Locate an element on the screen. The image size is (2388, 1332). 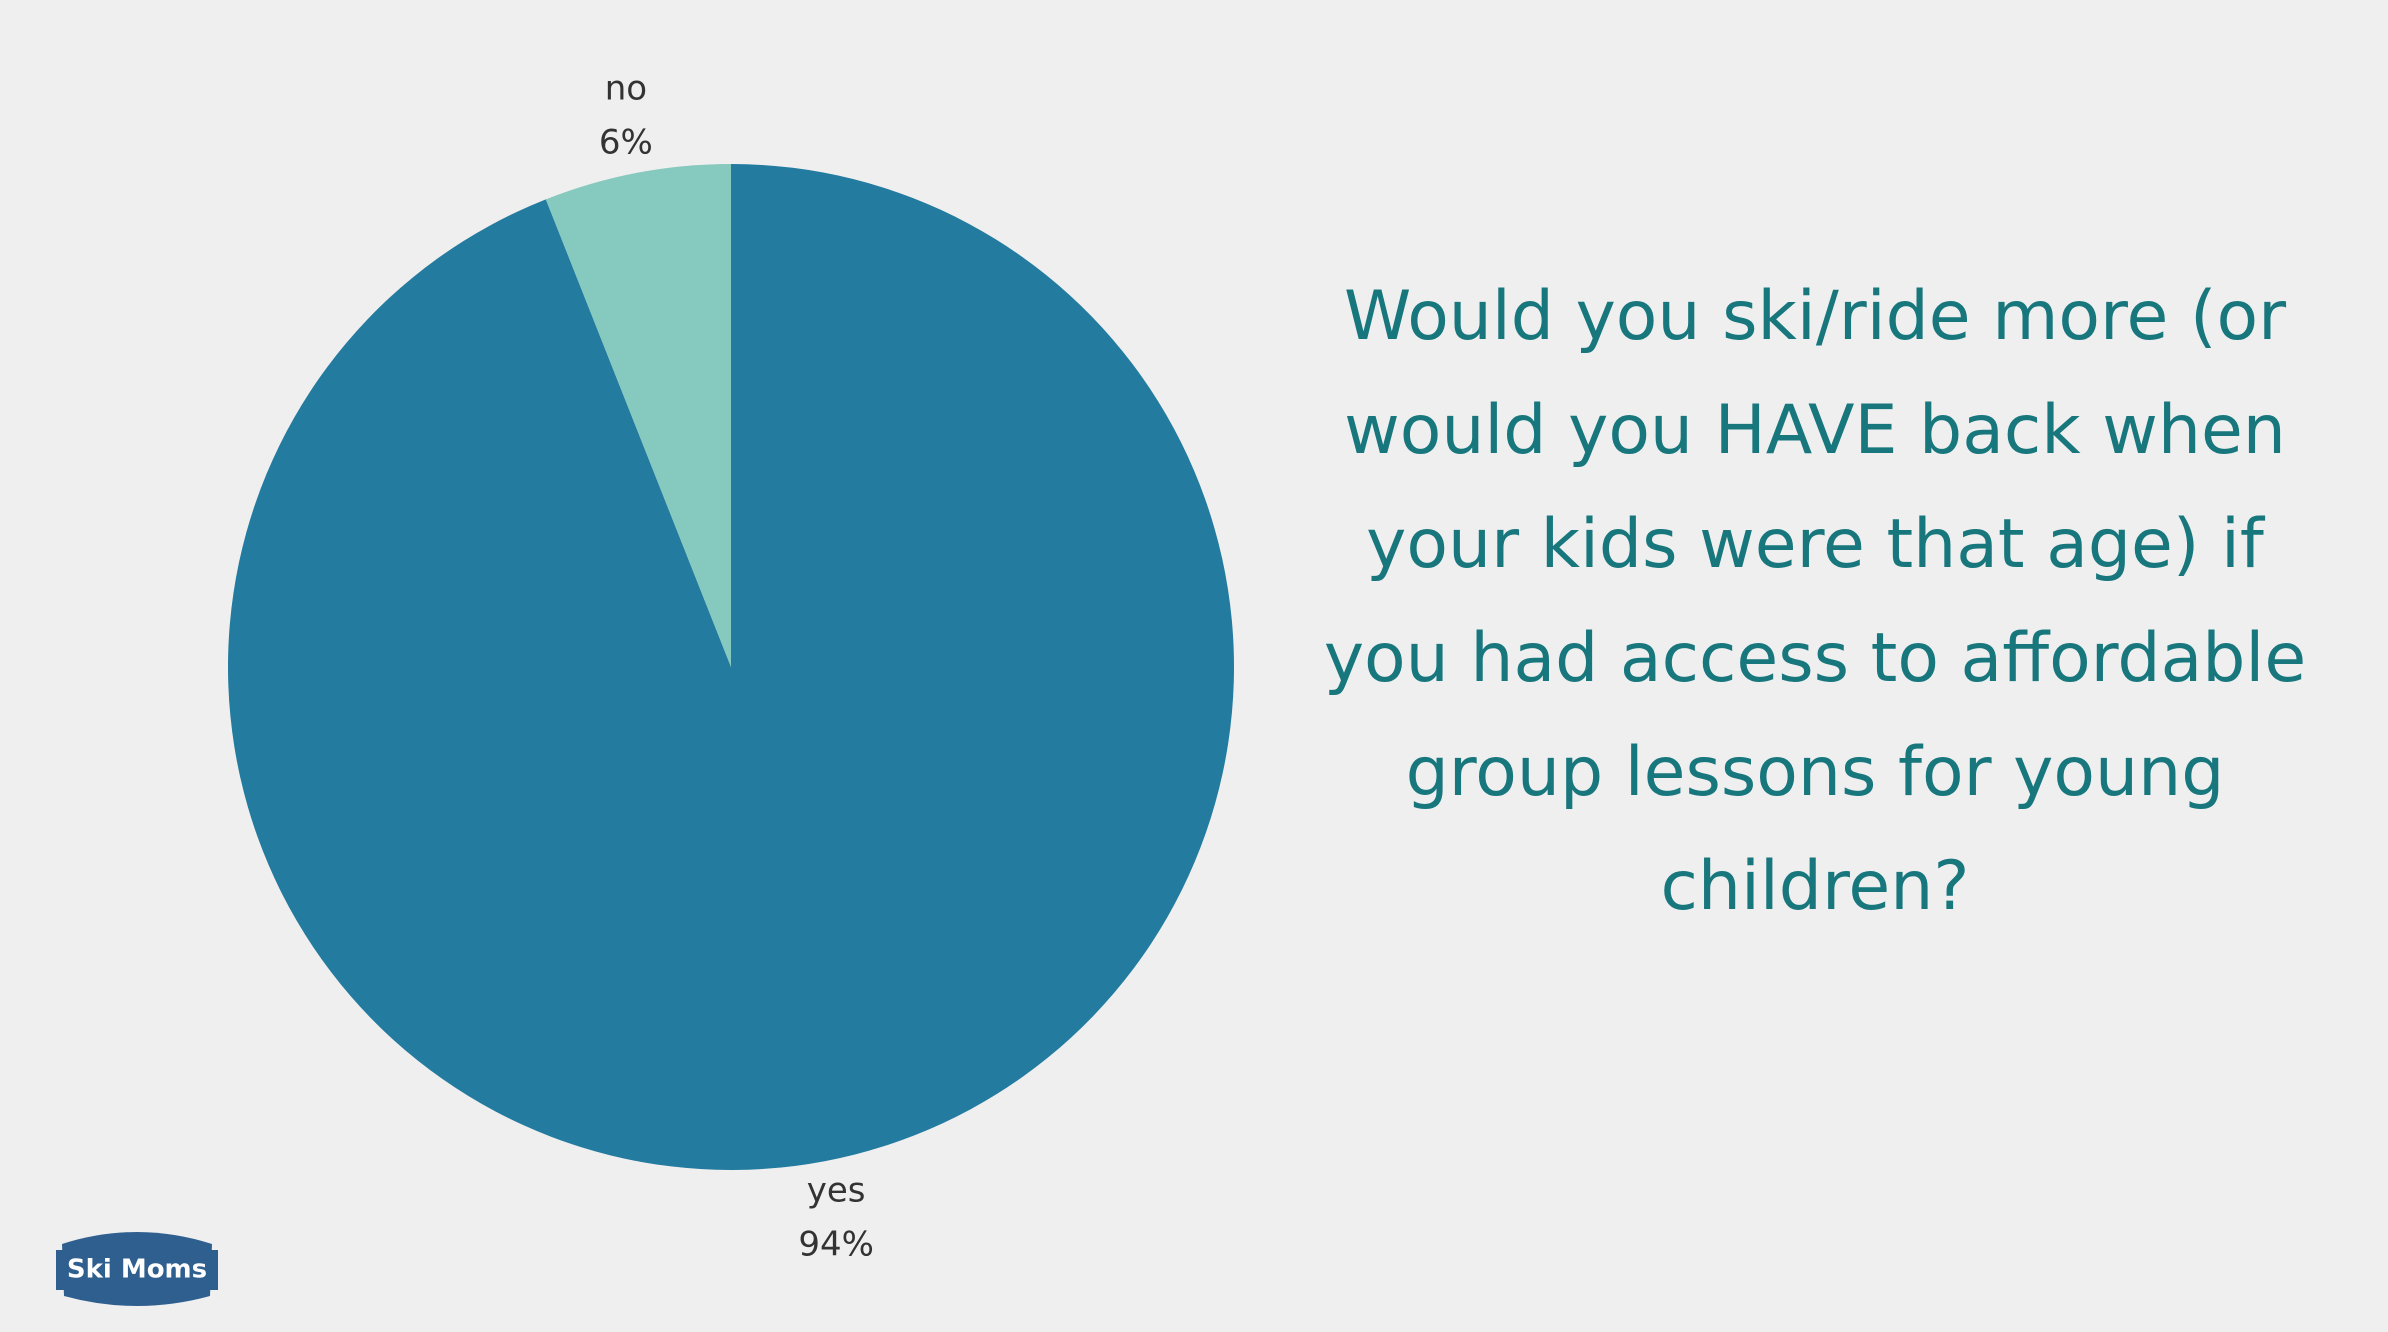
value-label: 94% is located at coordinates (836, 1245).